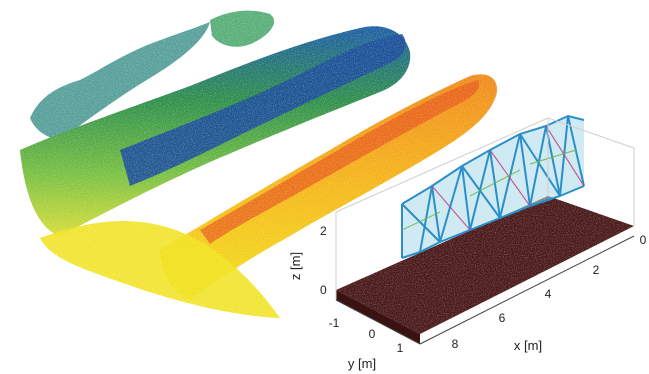 The image size is (649, 374). Describe the element at coordinates (502, 318) in the screenshot. I see `x-tick-label: 6` at that location.